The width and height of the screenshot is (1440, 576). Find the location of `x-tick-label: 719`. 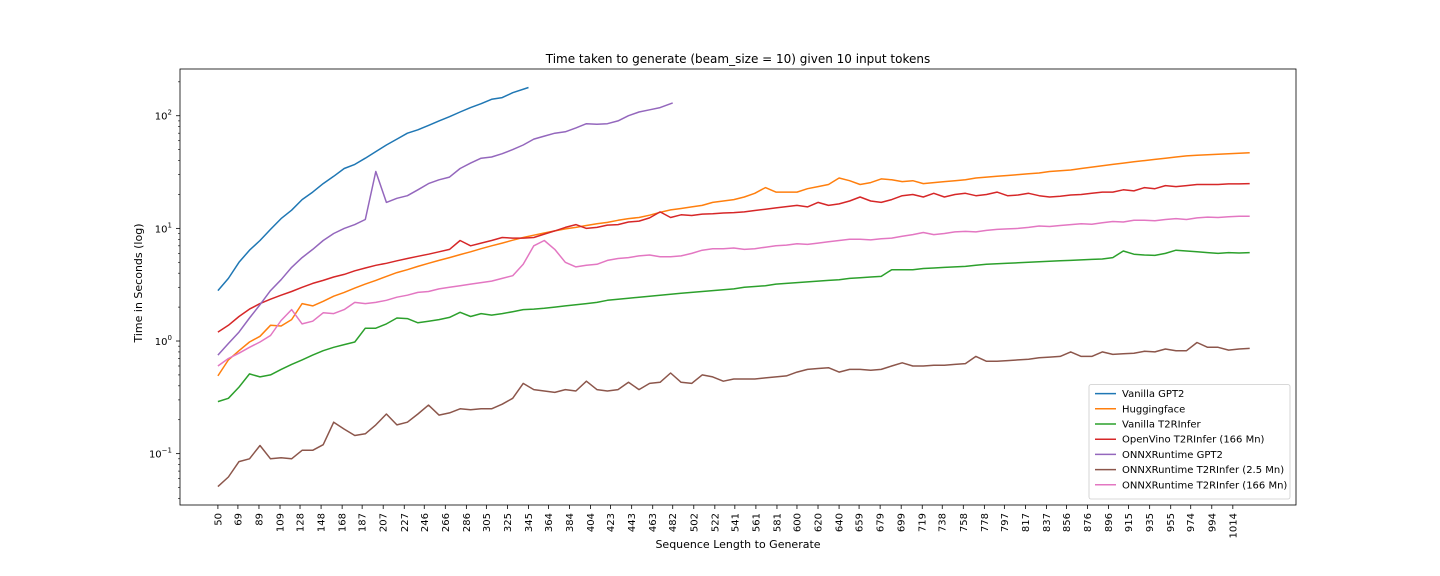

x-tick-label: 719 is located at coordinates (923, 522).